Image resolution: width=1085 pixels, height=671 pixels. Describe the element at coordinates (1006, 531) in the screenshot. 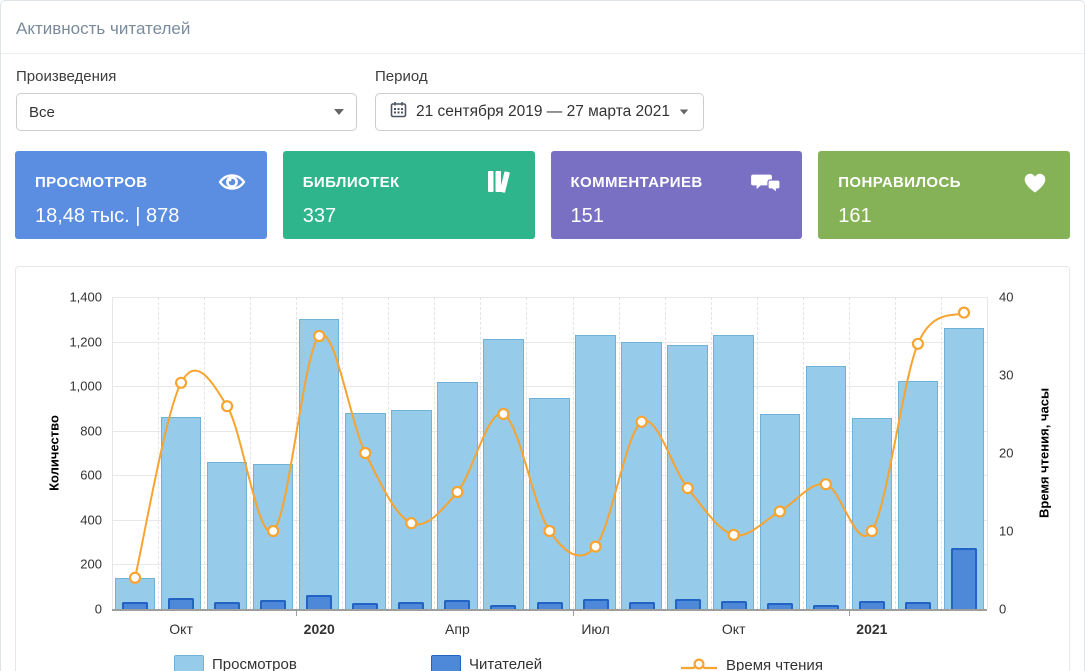

I see `y-axis-tick-right: 10` at that location.